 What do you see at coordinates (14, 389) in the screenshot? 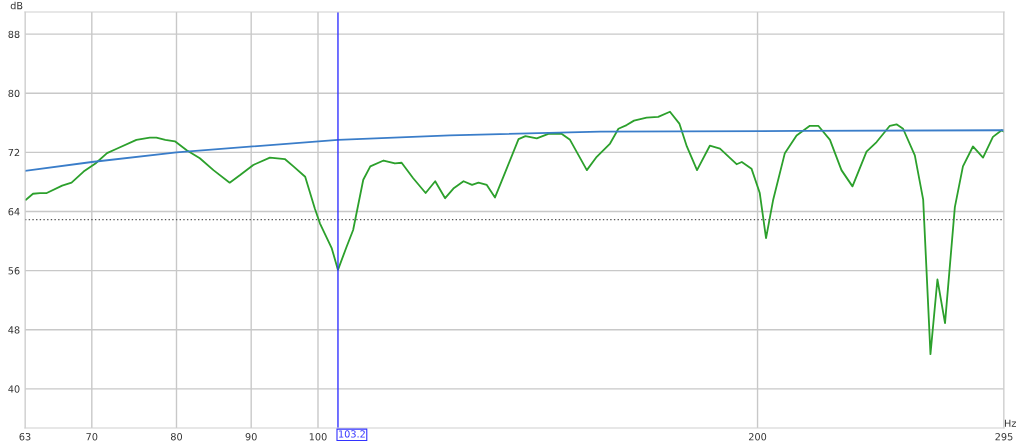
I see `y-tick-label: 40` at bounding box center [14, 389].